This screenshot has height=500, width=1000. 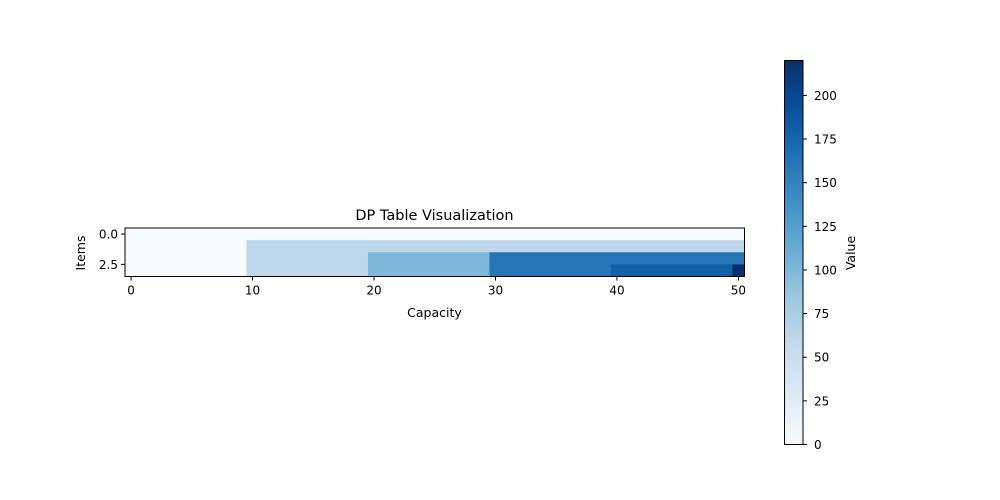 What do you see at coordinates (373, 291) in the screenshot?
I see `x-tick-label-2: 20` at bounding box center [373, 291].